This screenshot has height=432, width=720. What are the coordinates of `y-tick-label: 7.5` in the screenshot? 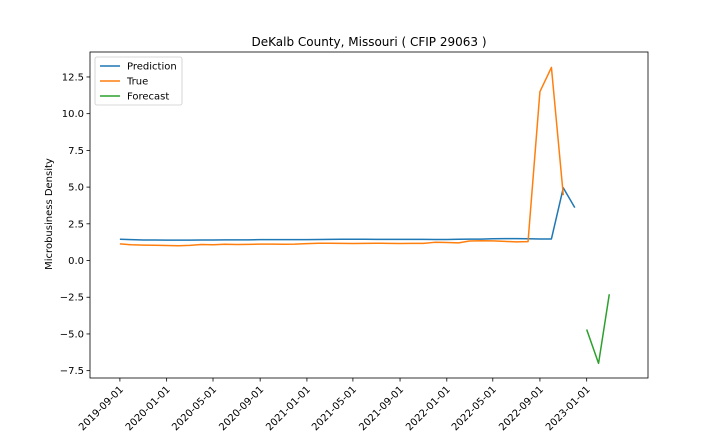 It's located at (76, 151).